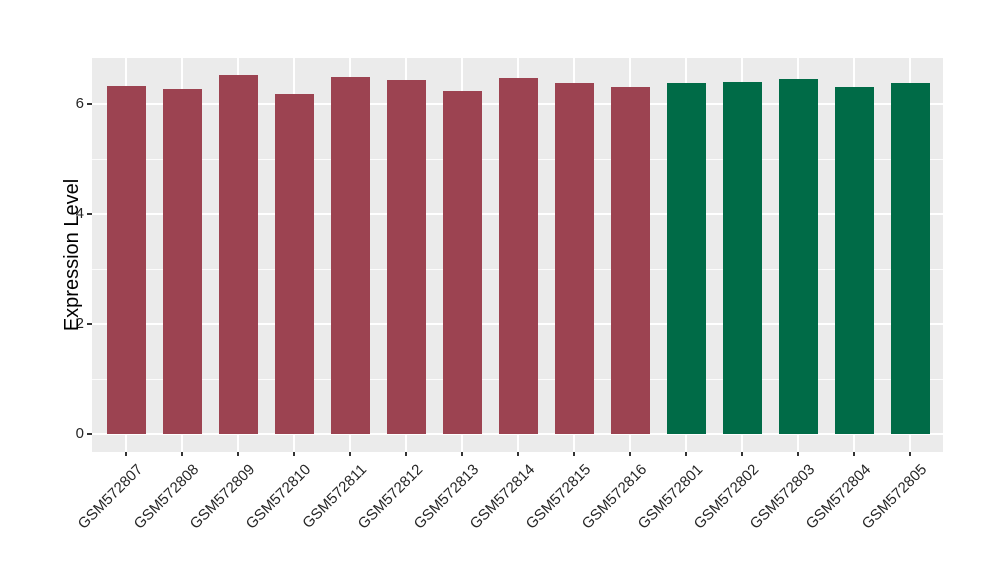 The width and height of the screenshot is (1000, 580). Describe the element at coordinates (79, 103) in the screenshot. I see `y-axis-tick-label: 6` at that location.